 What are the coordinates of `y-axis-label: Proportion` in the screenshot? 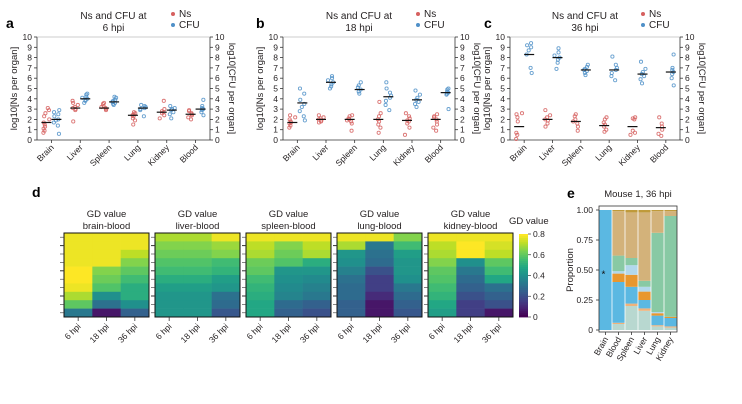 It's located at (570, 270).